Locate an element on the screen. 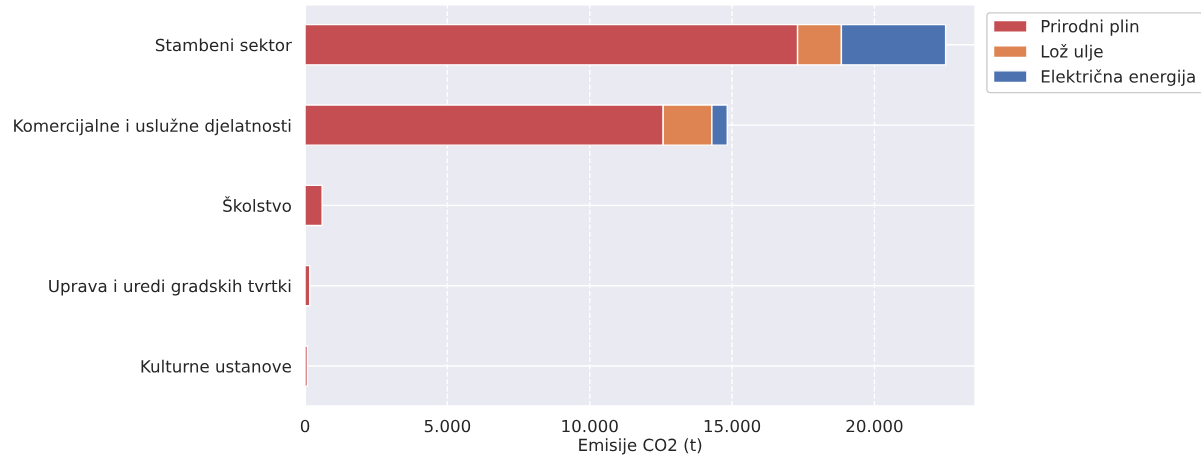 This screenshot has width=1201, height=459. x-axis-title: Emisije CO2 (t) is located at coordinates (640, 446).